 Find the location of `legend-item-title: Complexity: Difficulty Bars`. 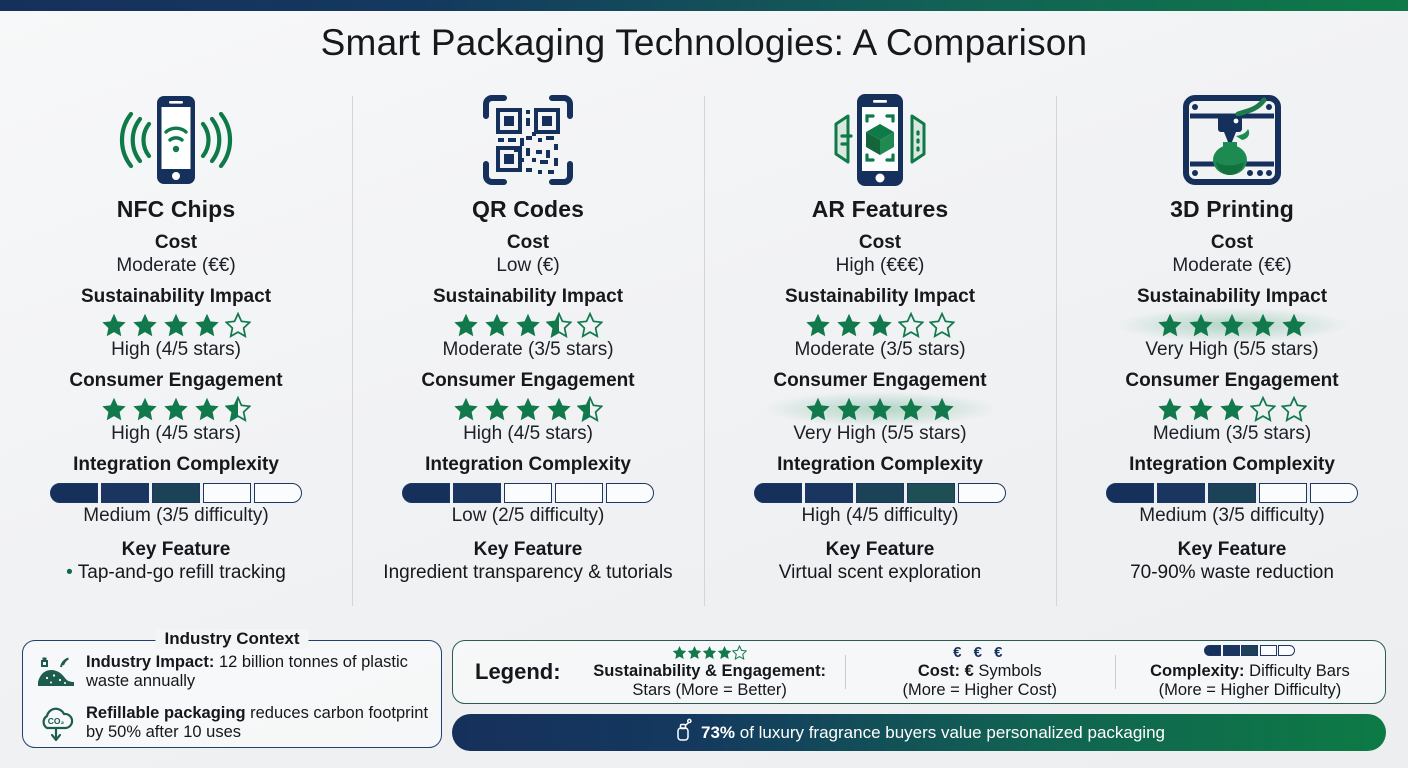

legend-item-title: Complexity: Difficulty Bars is located at coordinates (1250, 671).